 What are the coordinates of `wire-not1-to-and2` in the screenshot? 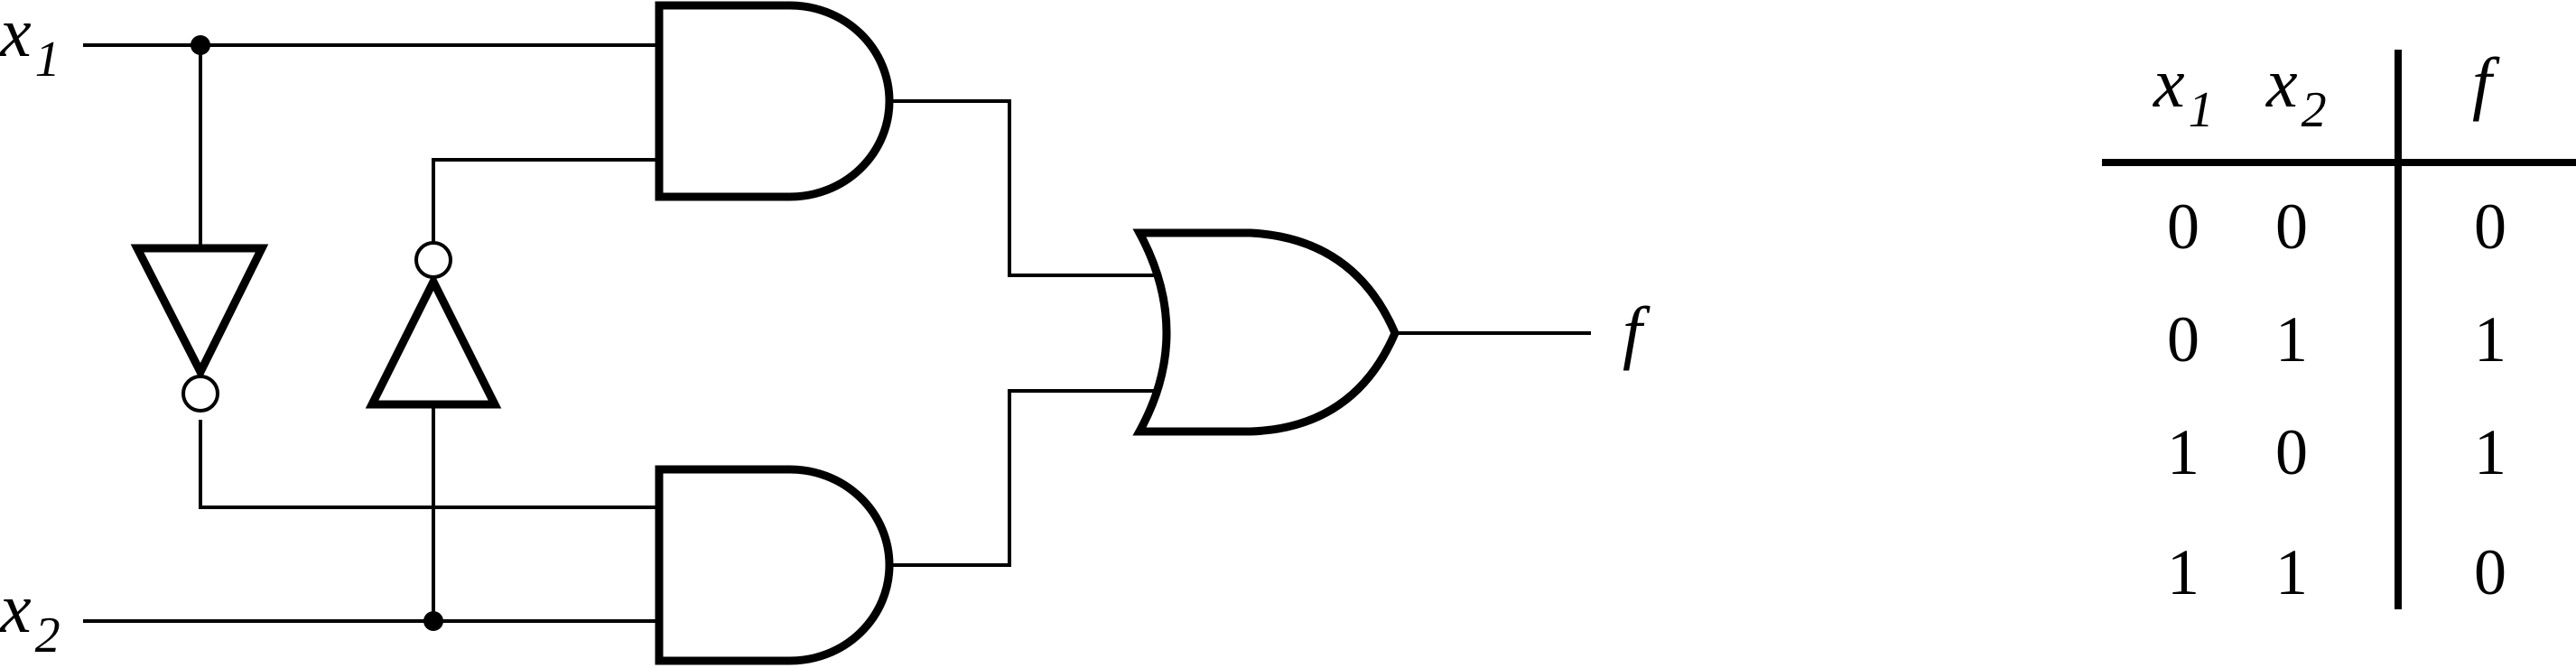 It's located at (429, 464).